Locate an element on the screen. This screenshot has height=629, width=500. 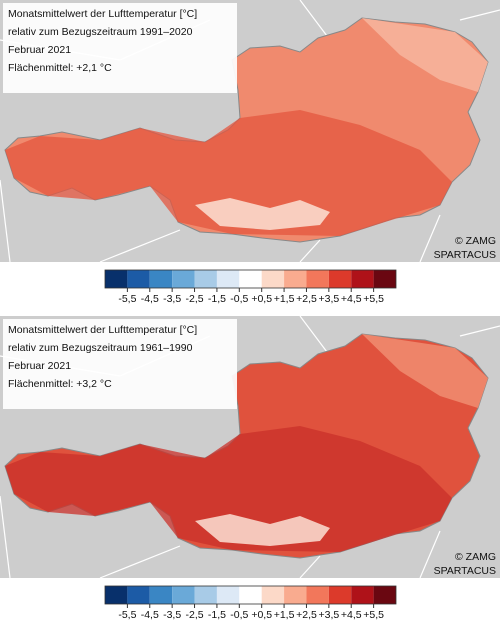
info-text: Flächenmittel: +2,1 °C is located at coordinates (60, 68).